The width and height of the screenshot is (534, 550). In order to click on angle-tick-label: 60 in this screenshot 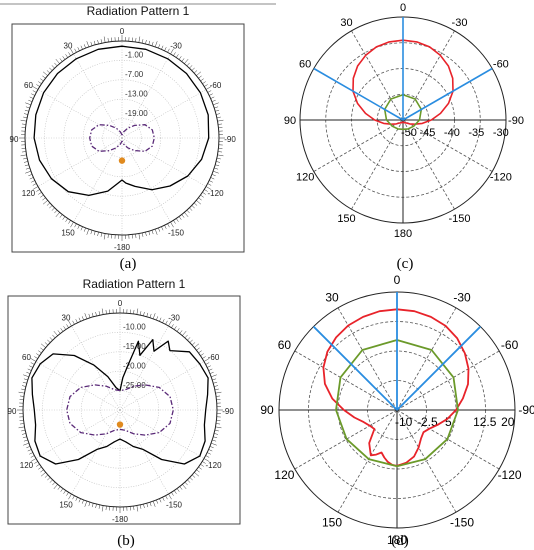, I will do `click(305, 65)`.